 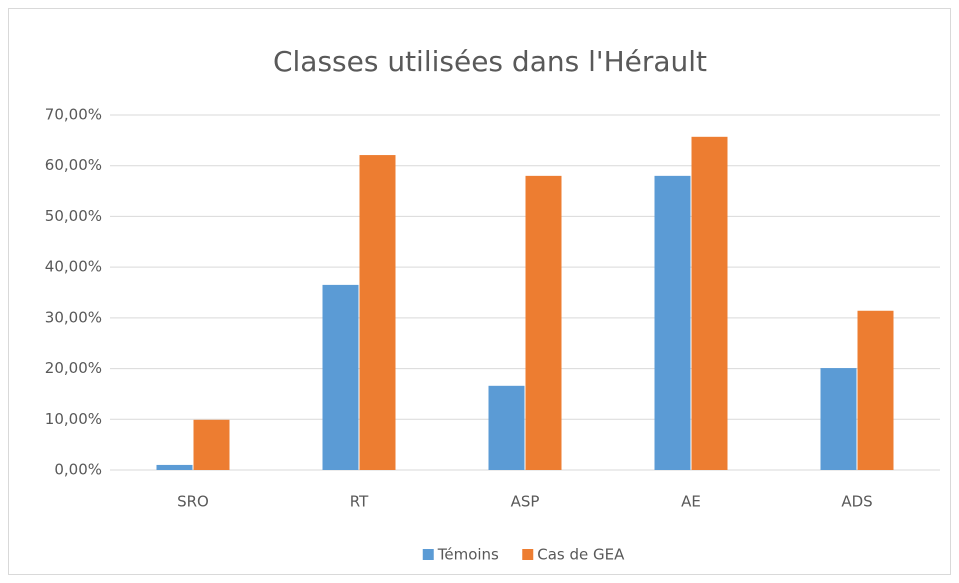 What do you see at coordinates (73, 165) in the screenshot?
I see `y-tick-label: 60,00%` at bounding box center [73, 165].